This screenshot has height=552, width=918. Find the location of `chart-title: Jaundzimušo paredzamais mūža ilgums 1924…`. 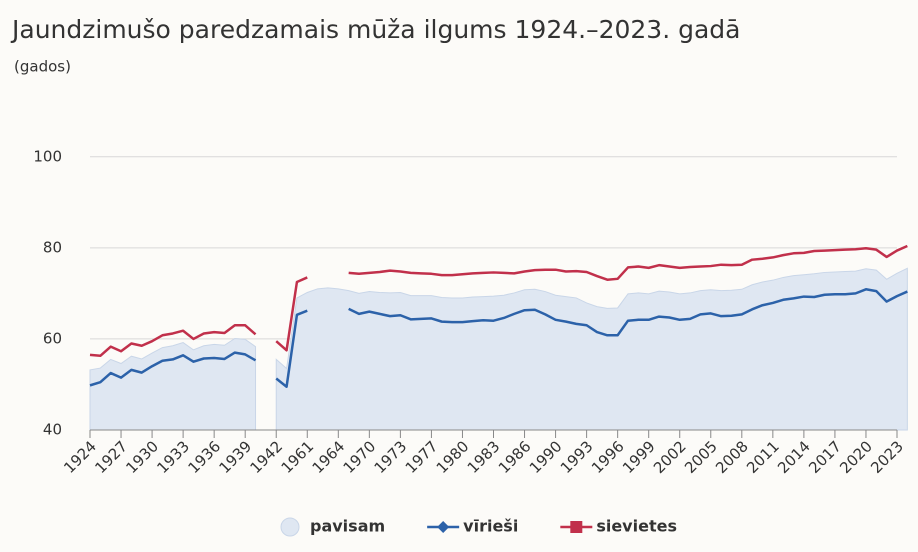

chart-title: Jaundzimušo paredzamais mūža ilgums 1924… is located at coordinates (375, 29).